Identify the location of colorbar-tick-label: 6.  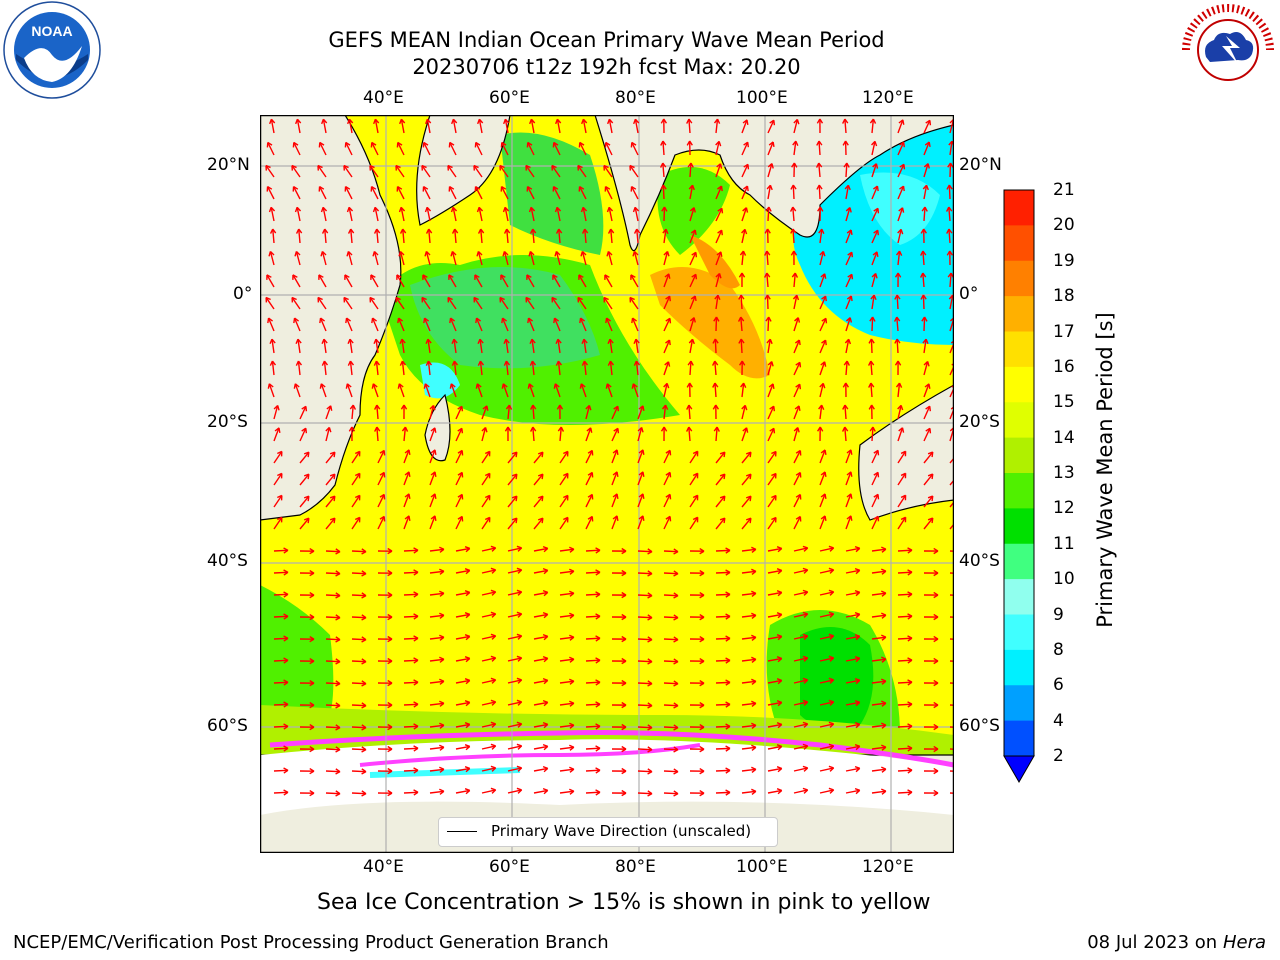
(1058, 685).